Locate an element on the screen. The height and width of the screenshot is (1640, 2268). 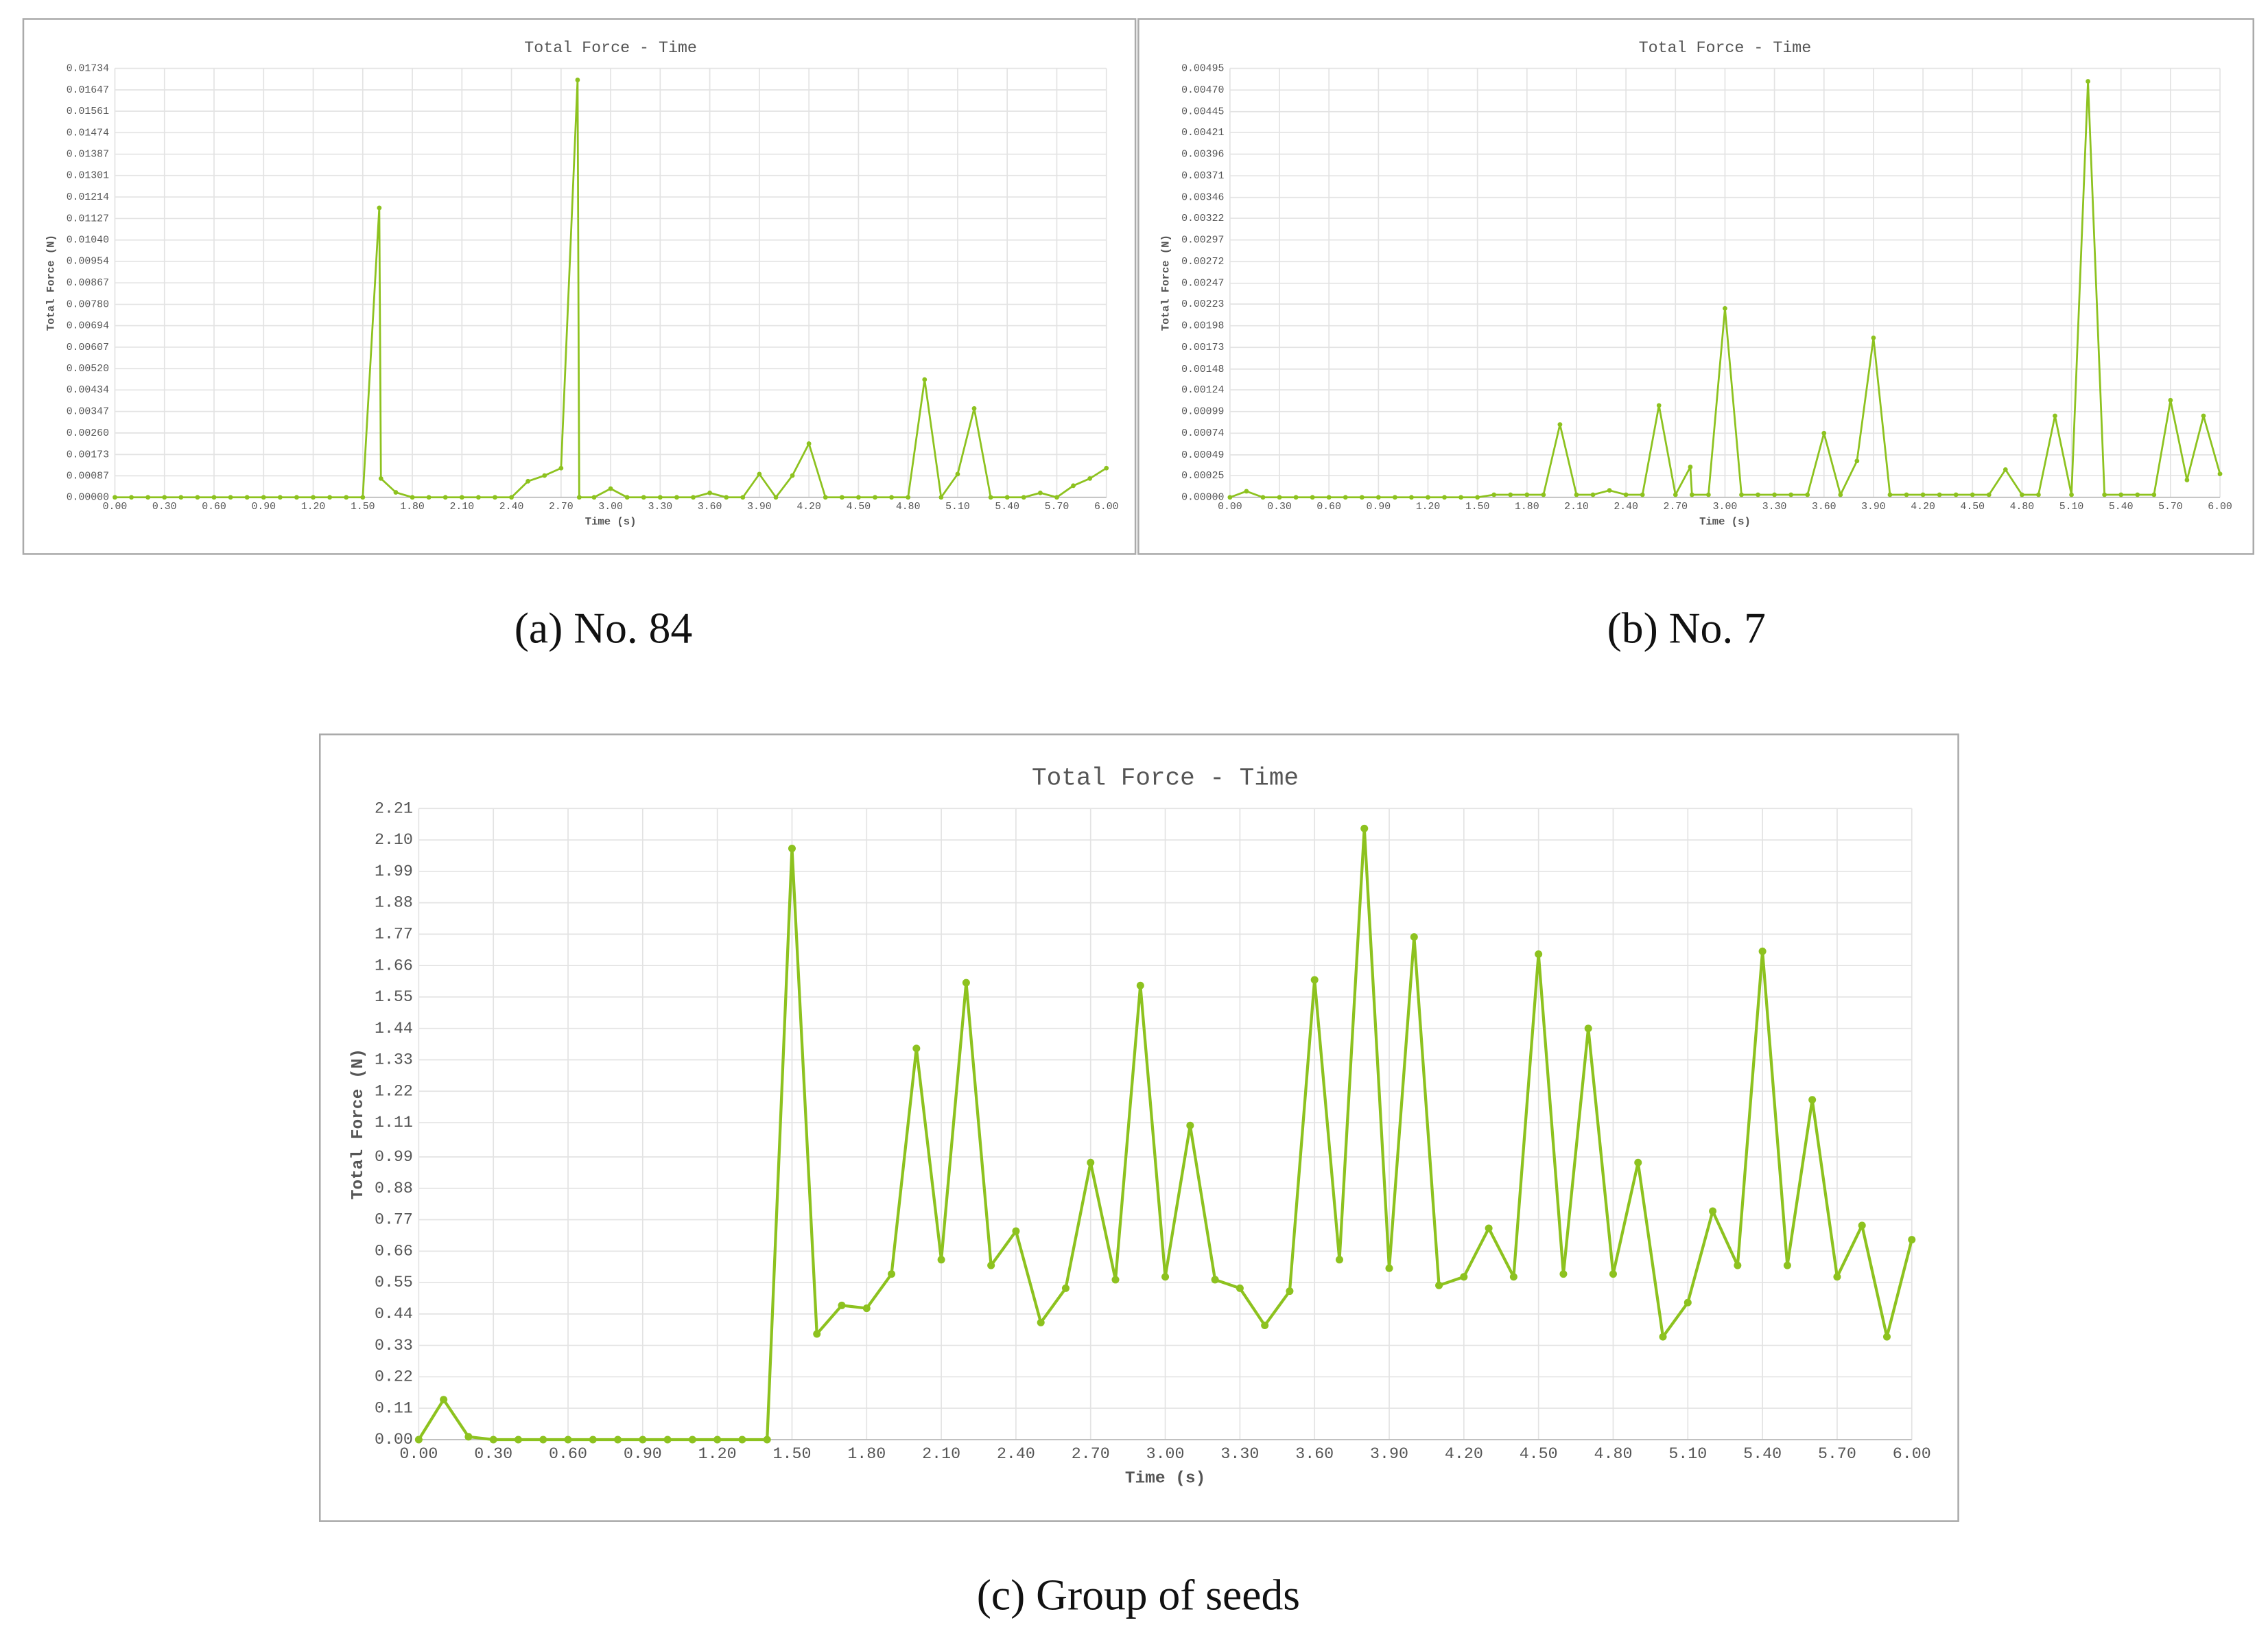
x-tick-label: 0.90 is located at coordinates (1379, 508).